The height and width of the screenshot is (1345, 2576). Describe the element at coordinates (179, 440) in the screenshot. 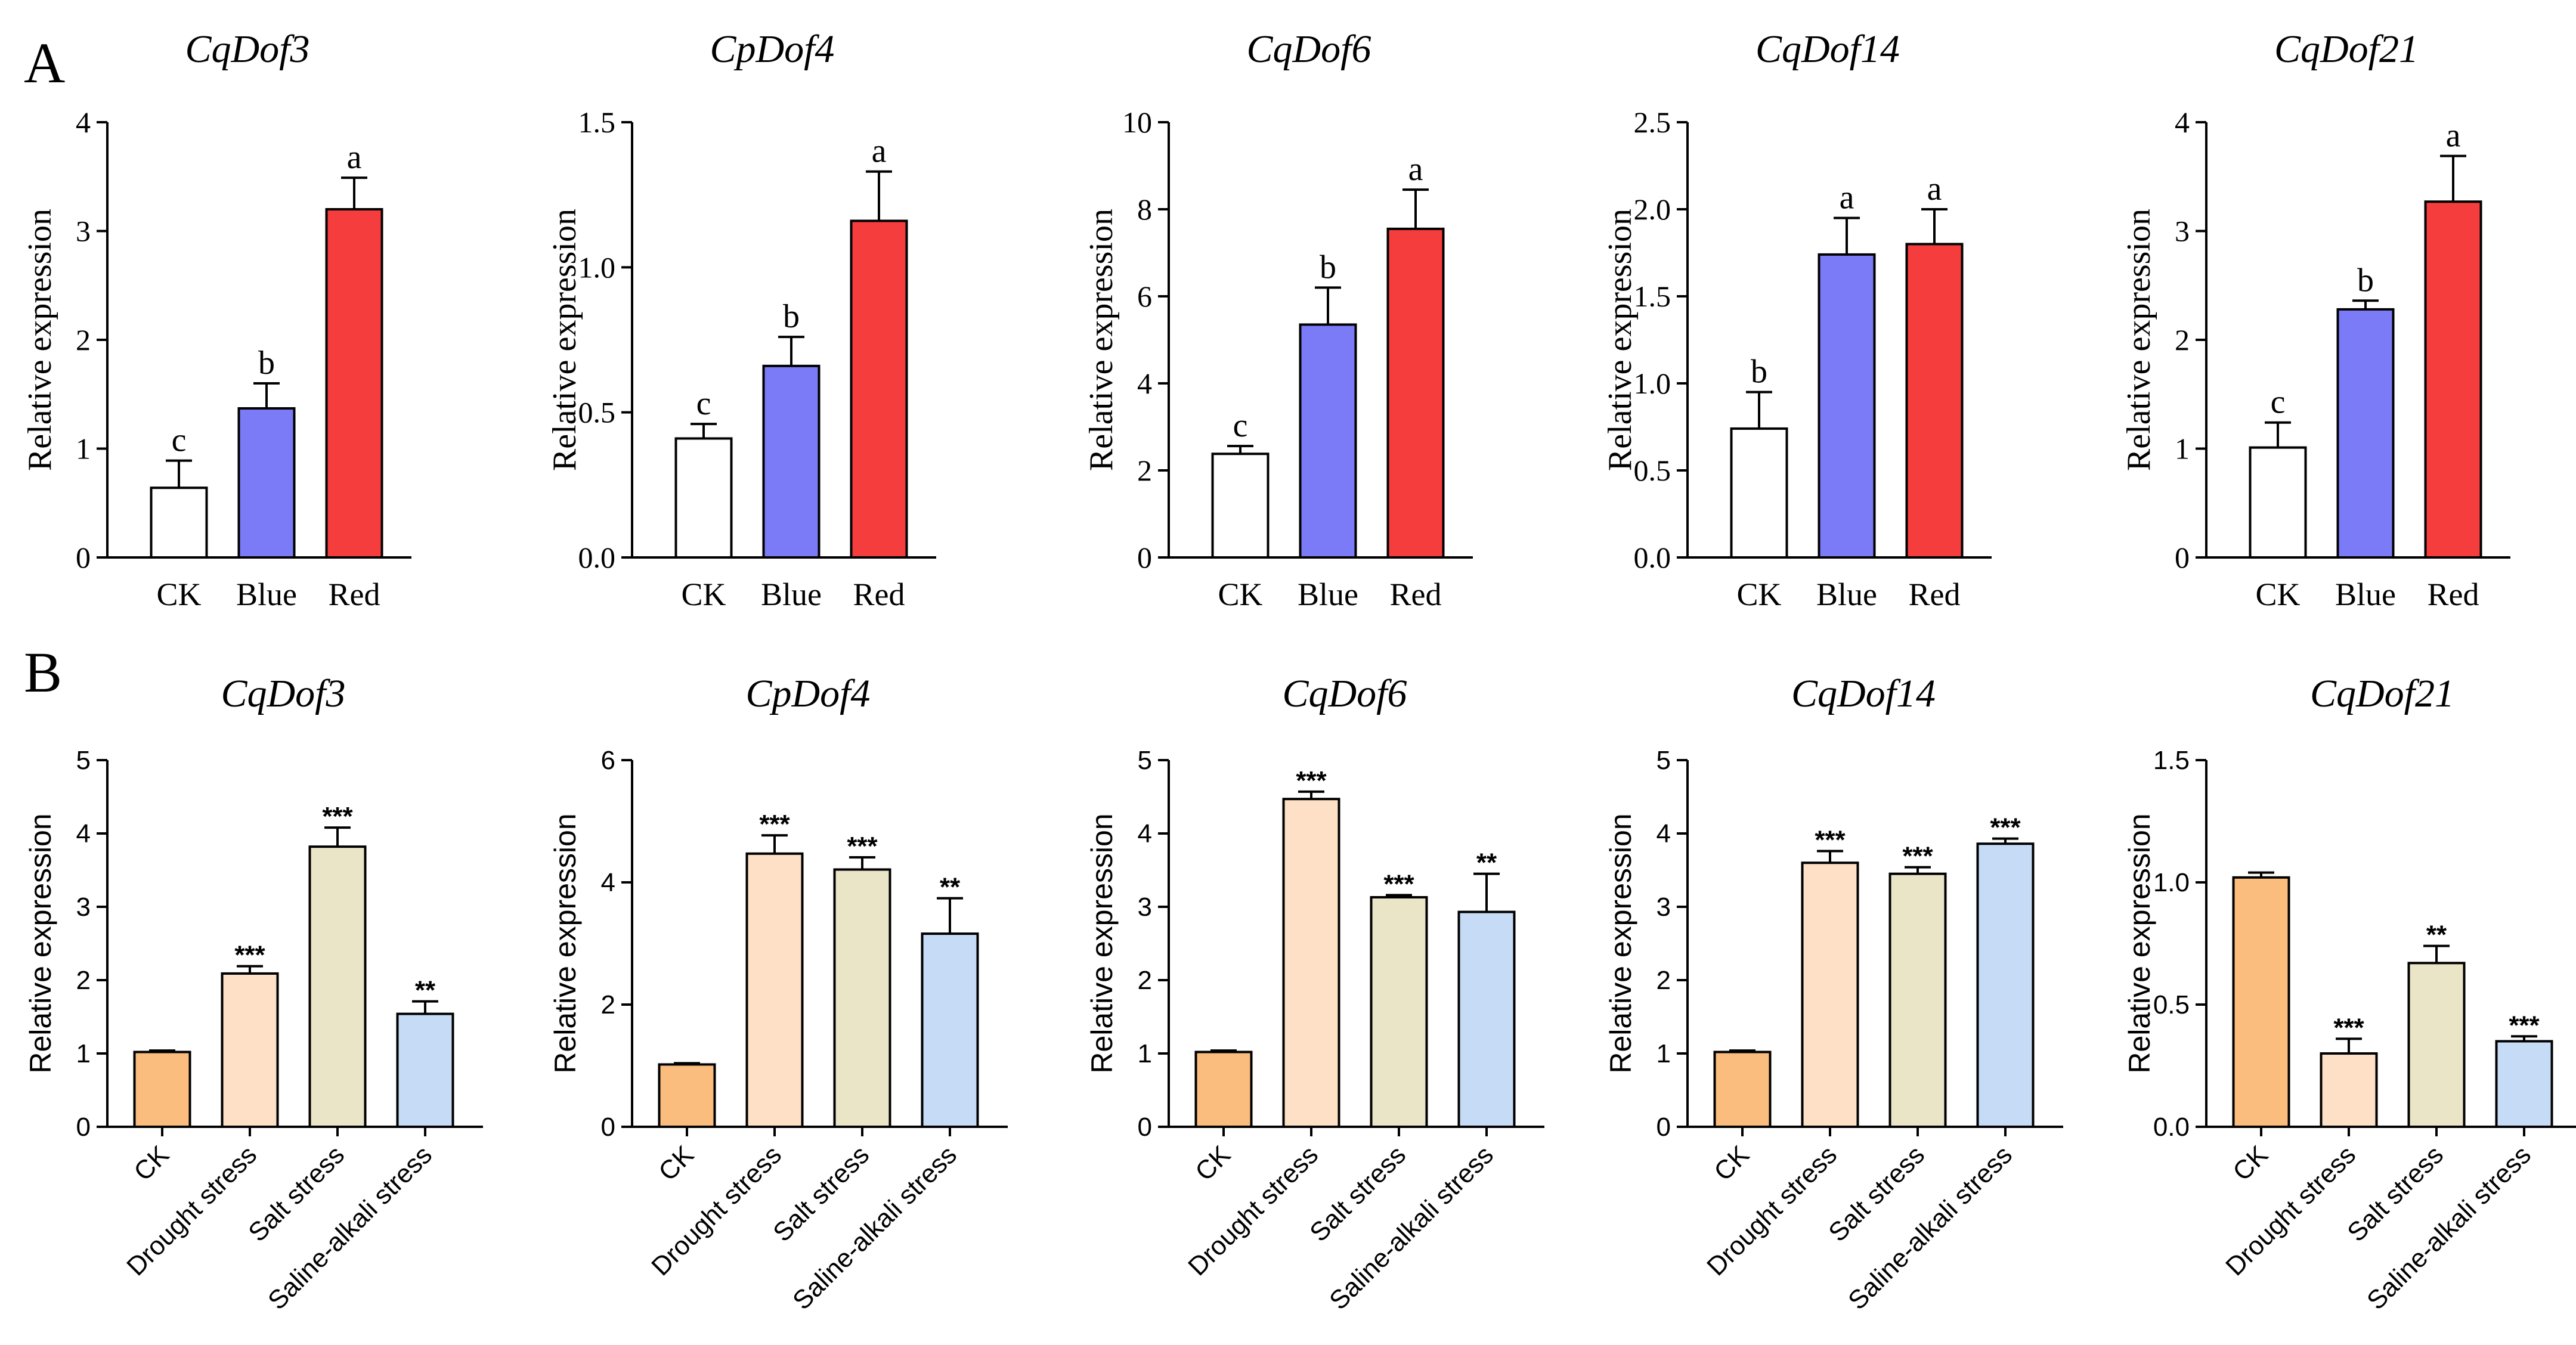

I see `significance-label: c` at that location.